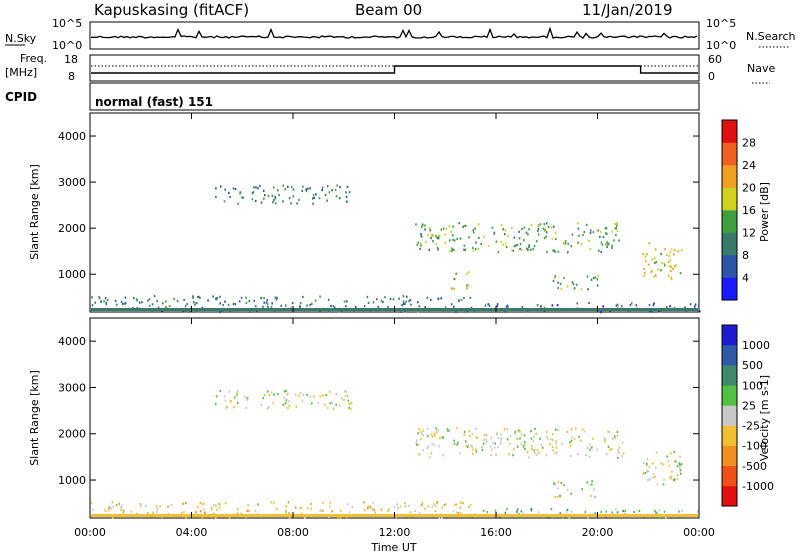 The width and height of the screenshot is (800, 554). Describe the element at coordinates (747, 415) in the screenshot. I see `velocity-colorbar: 1000 500 100 25 -25 -100 -500 -1000` at that location.